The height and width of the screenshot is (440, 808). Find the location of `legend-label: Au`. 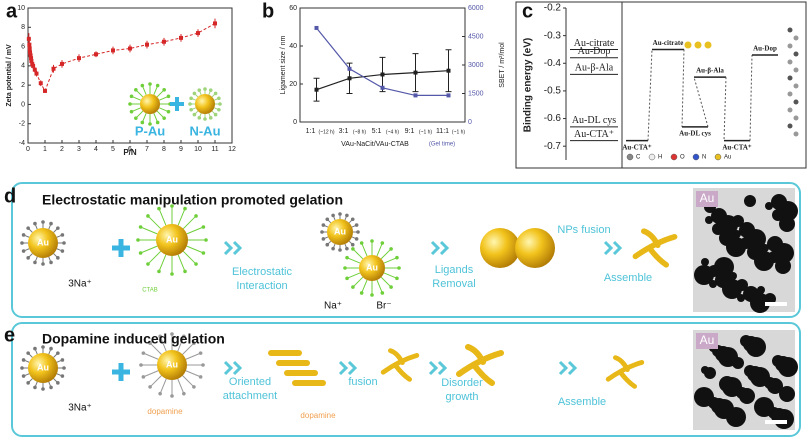

legend-label: Au is located at coordinates (727, 158).